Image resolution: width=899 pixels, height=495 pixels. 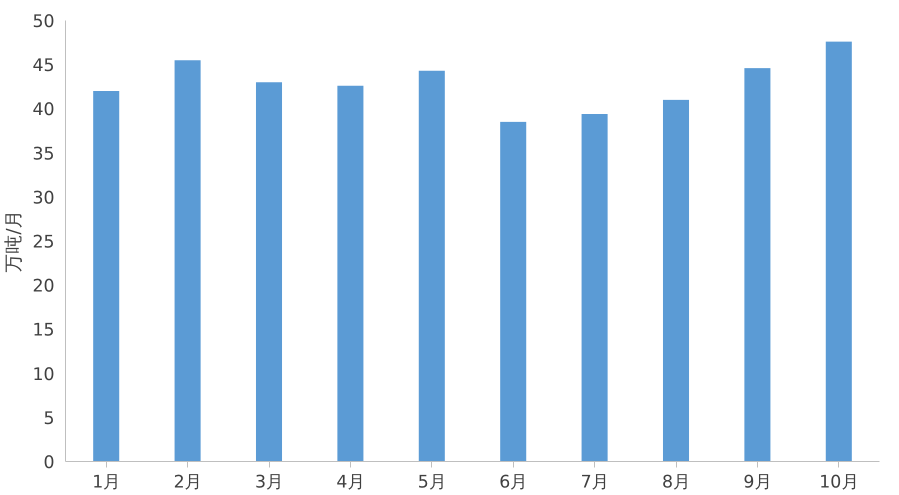 I want to click on y-tick-label: 40, so click(x=43, y=110).